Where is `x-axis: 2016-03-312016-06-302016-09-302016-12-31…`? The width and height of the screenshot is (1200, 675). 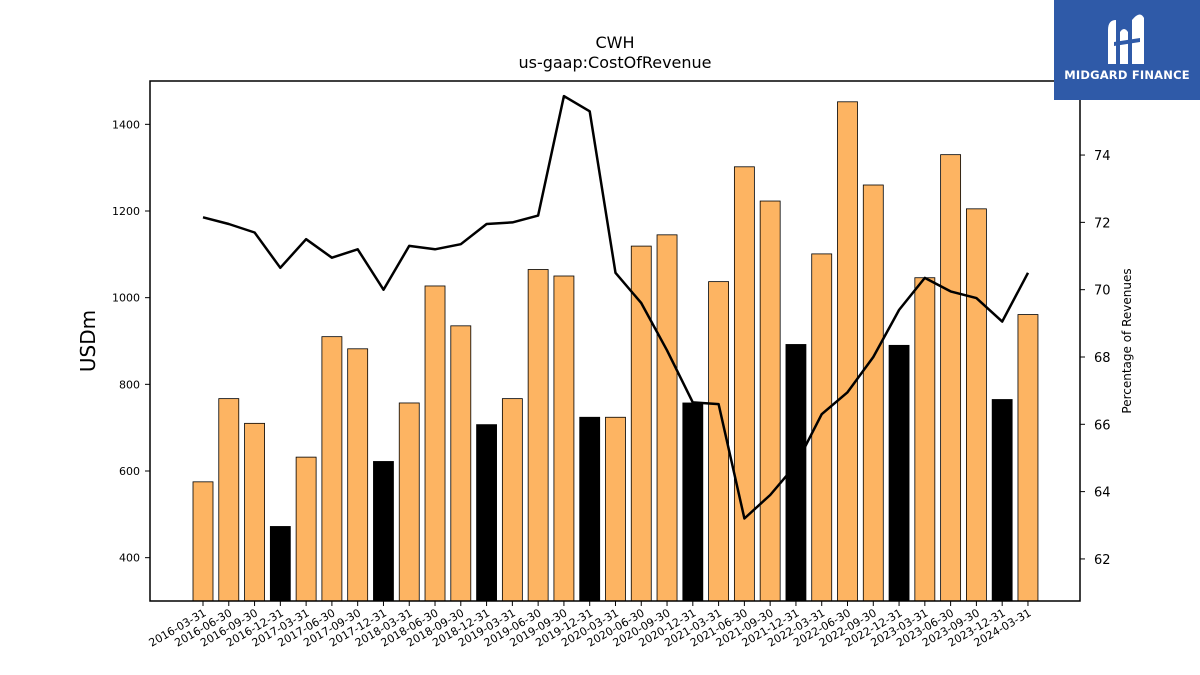 x-axis: 2016-03-312016-06-302016-09-302016-12-31… is located at coordinates (590, 625).